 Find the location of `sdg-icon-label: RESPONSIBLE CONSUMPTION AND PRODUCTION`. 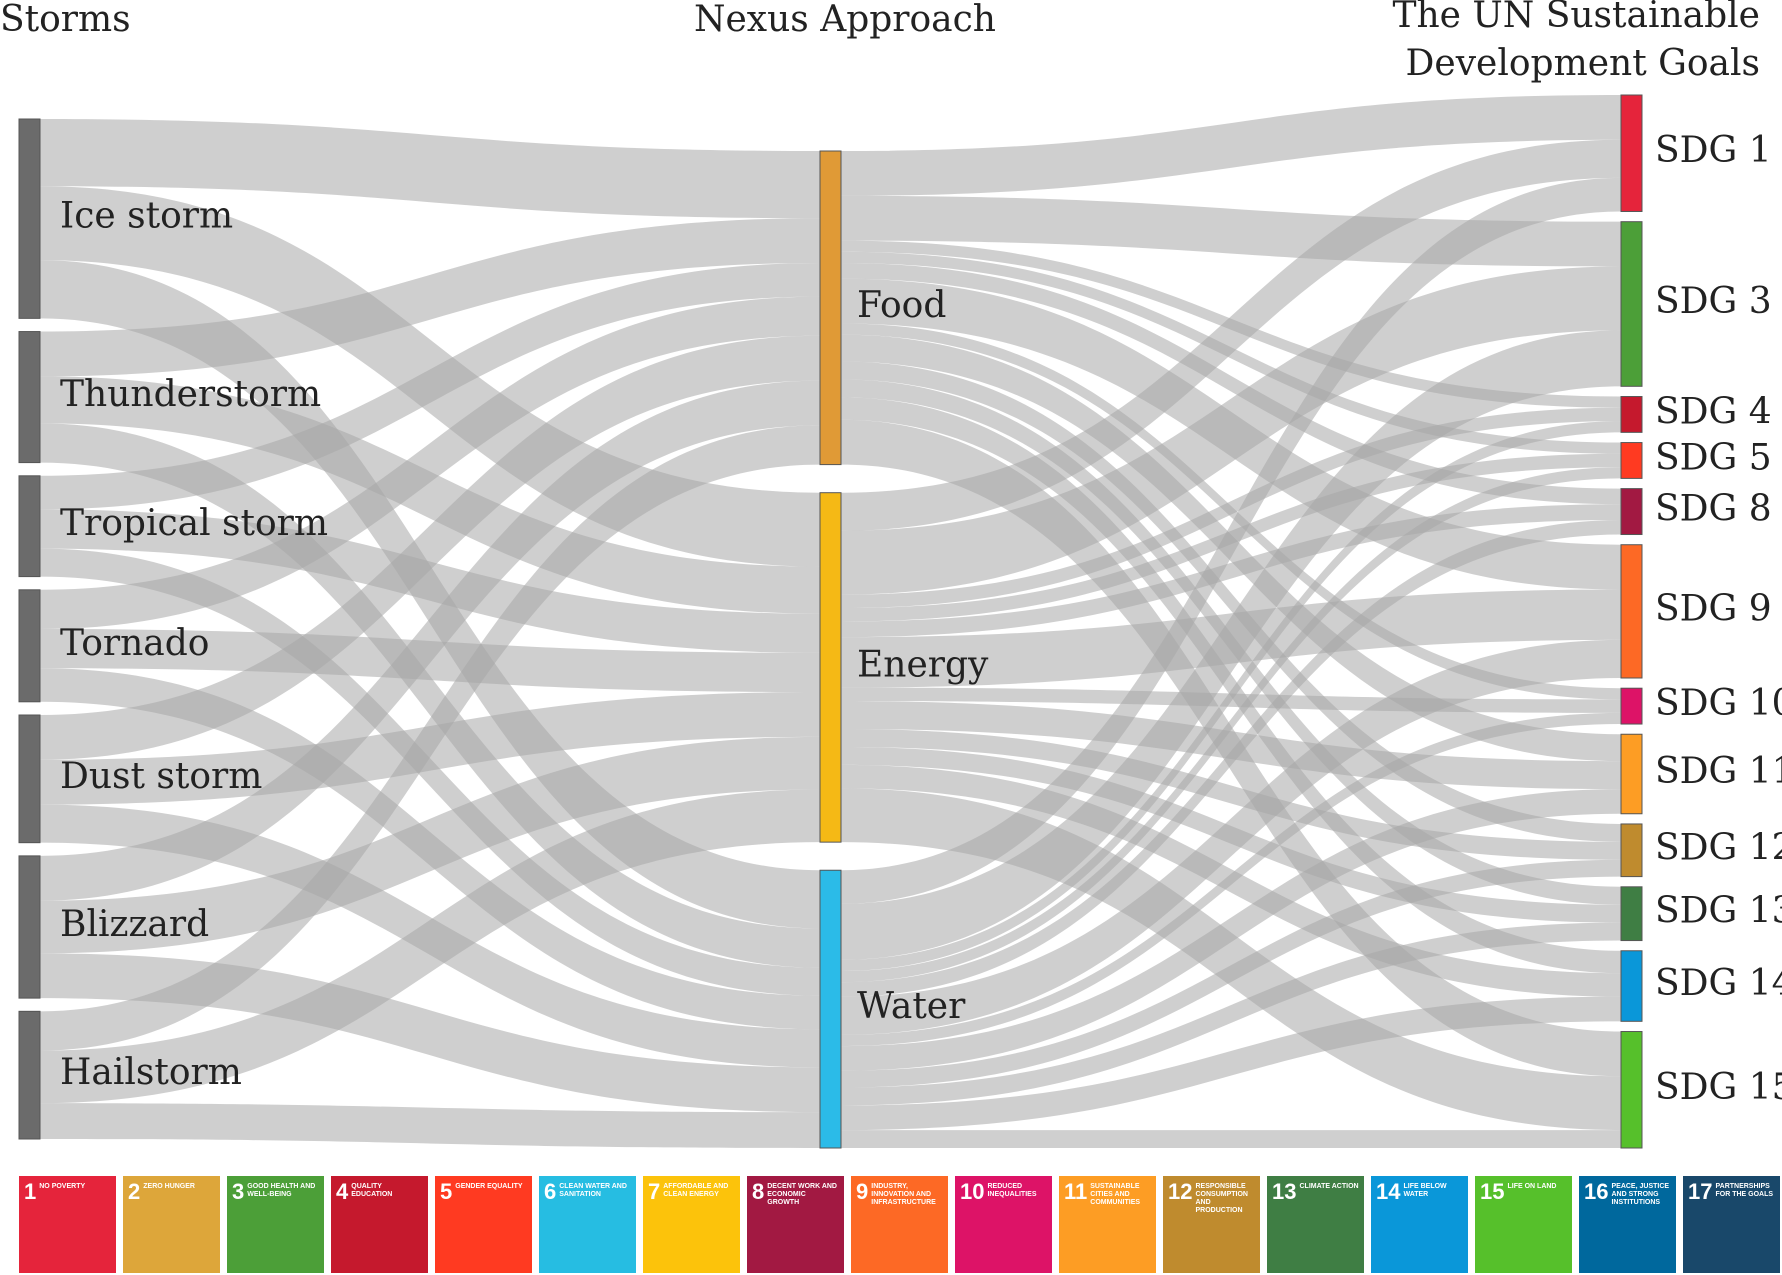

sdg-icon-label: RESPONSIBLE CONSUMPTION AND PRODUCTION is located at coordinates (1221, 1198).